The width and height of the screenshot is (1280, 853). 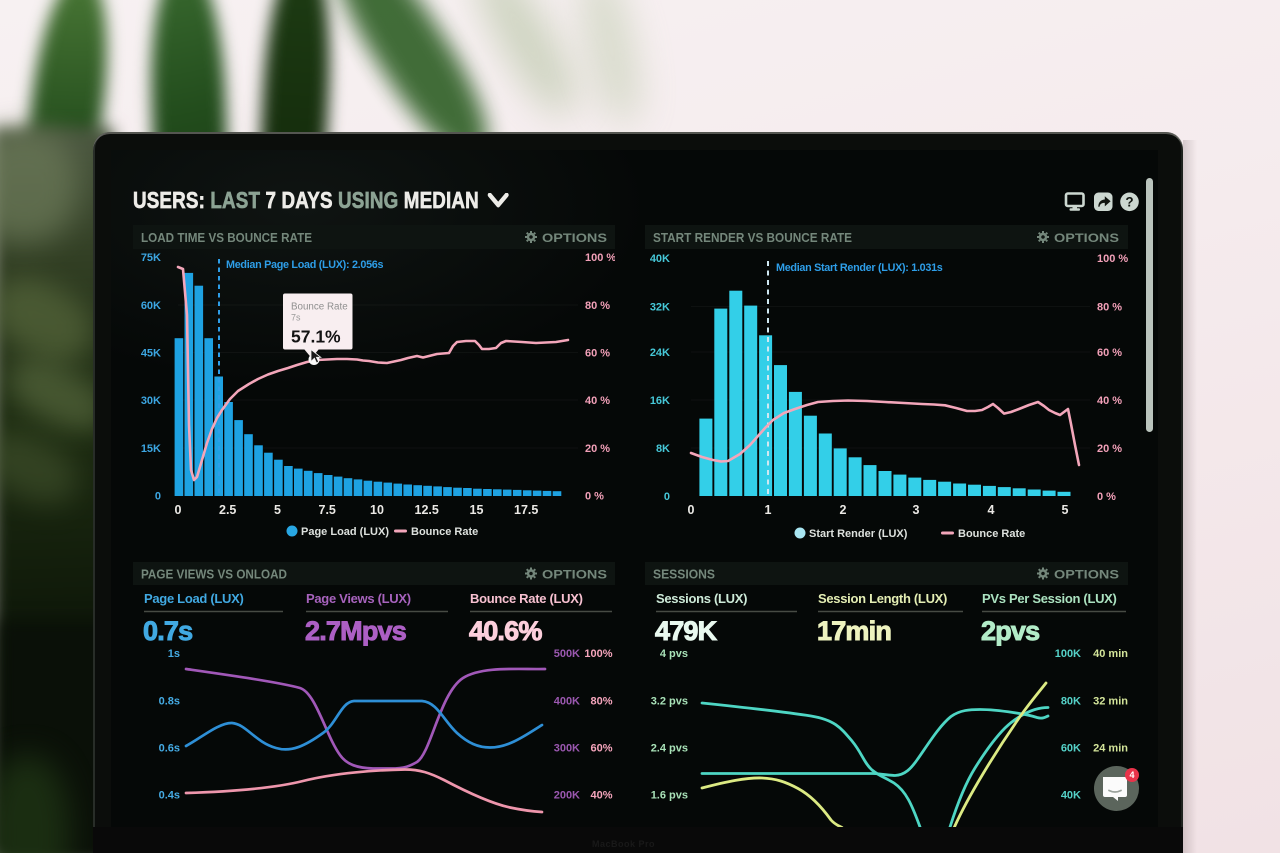 I want to click on svg-text: 32K, so click(x=660, y=308).